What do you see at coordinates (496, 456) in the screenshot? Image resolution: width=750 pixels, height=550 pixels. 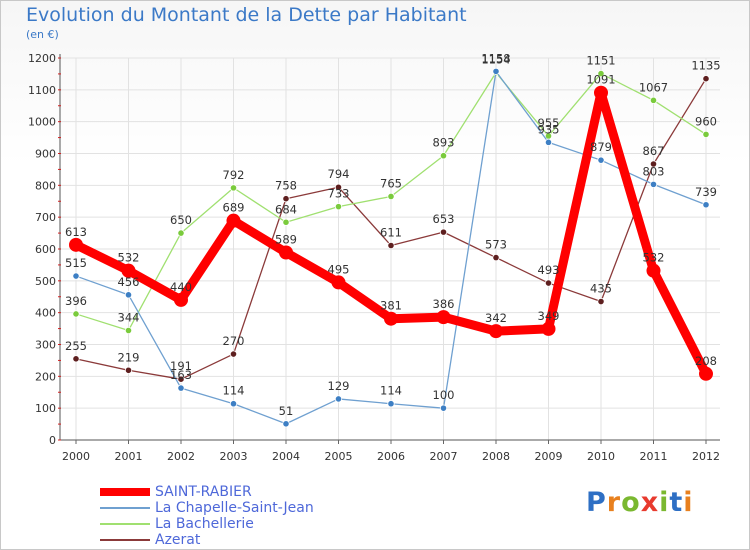 I see `x-tick-label: 2008` at bounding box center [496, 456].